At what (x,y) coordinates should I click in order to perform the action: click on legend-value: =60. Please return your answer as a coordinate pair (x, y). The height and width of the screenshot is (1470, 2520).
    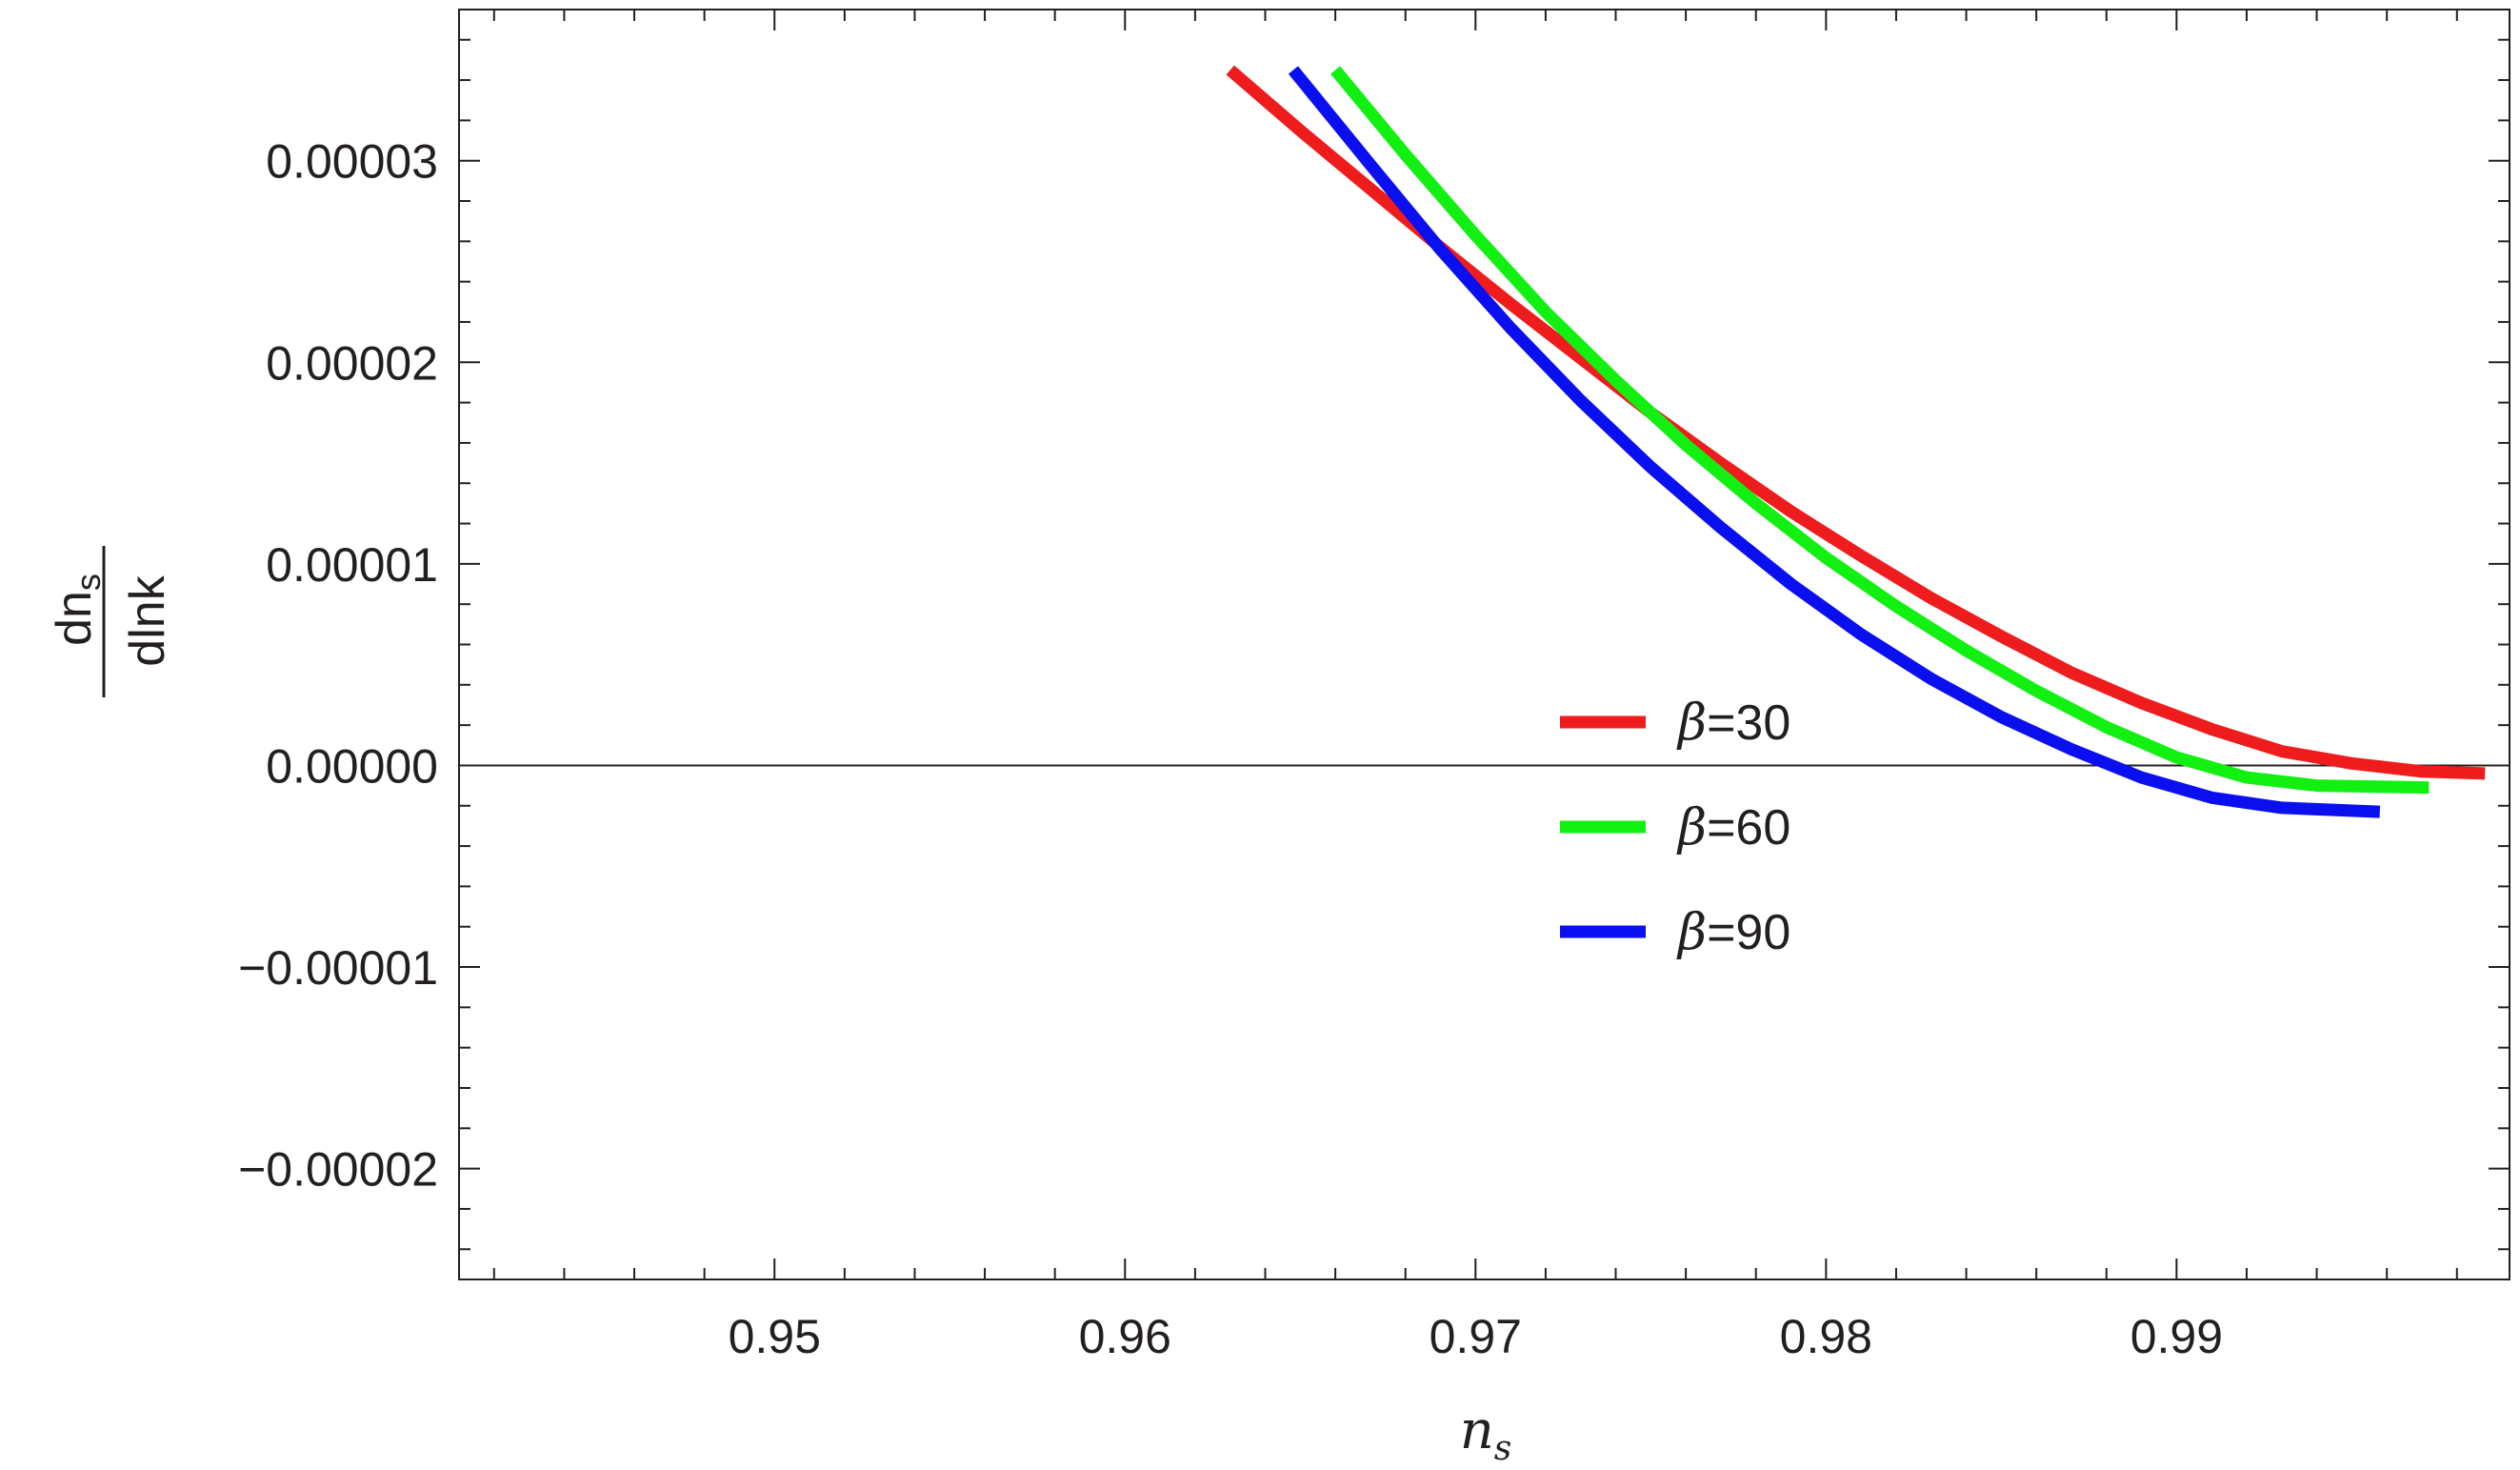
    Looking at the image, I should click on (1748, 828).